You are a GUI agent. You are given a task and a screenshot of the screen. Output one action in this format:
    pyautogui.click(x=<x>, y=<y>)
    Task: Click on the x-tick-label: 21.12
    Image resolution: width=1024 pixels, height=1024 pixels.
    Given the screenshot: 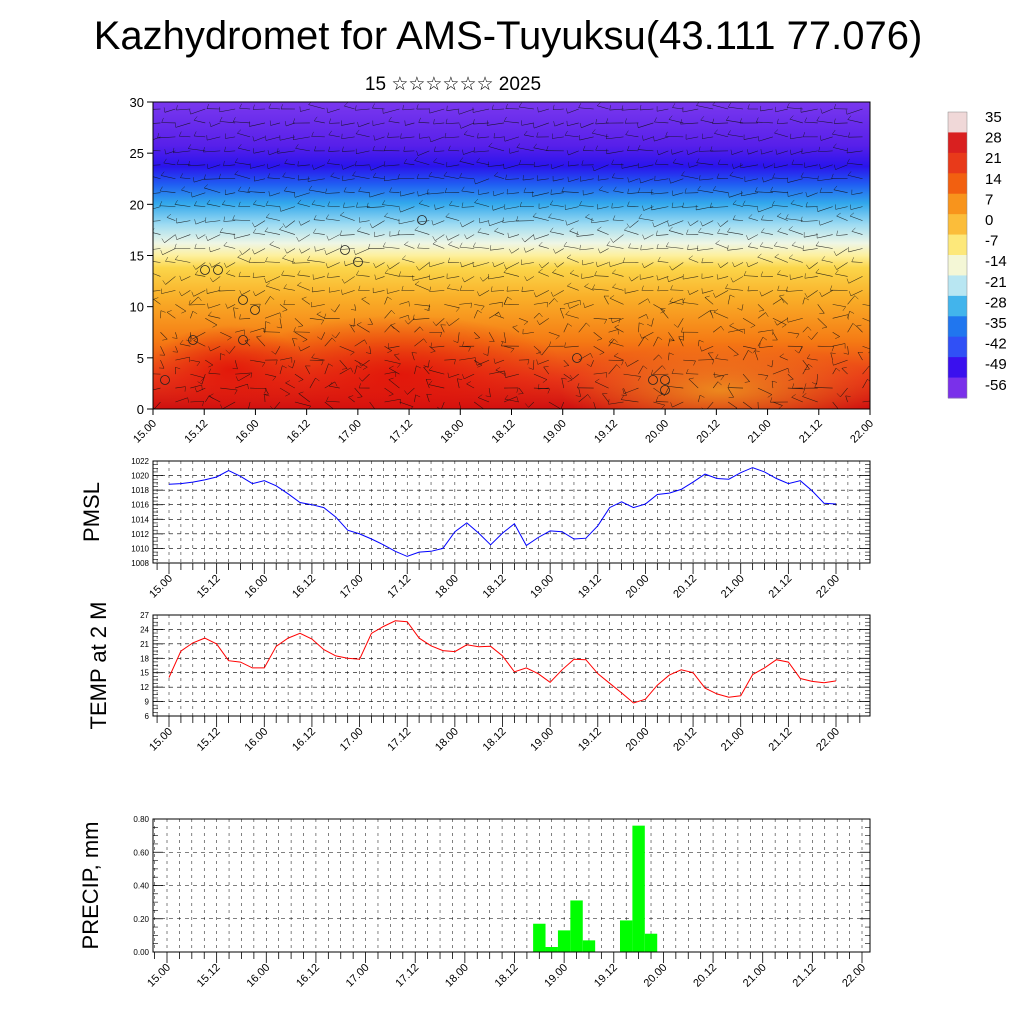 What is the action you would take?
    pyautogui.click(x=781, y=587)
    